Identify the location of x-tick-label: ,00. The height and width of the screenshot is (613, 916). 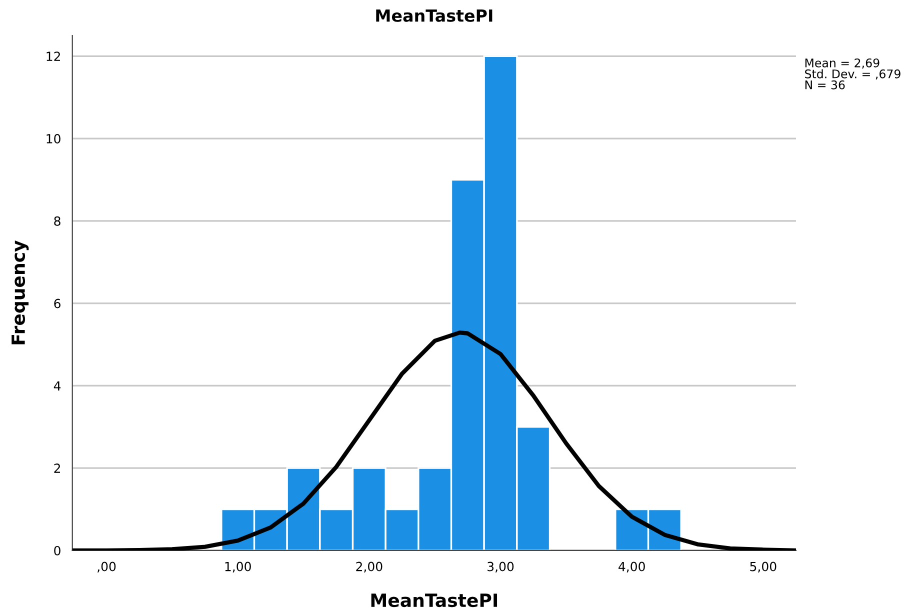
(107, 567).